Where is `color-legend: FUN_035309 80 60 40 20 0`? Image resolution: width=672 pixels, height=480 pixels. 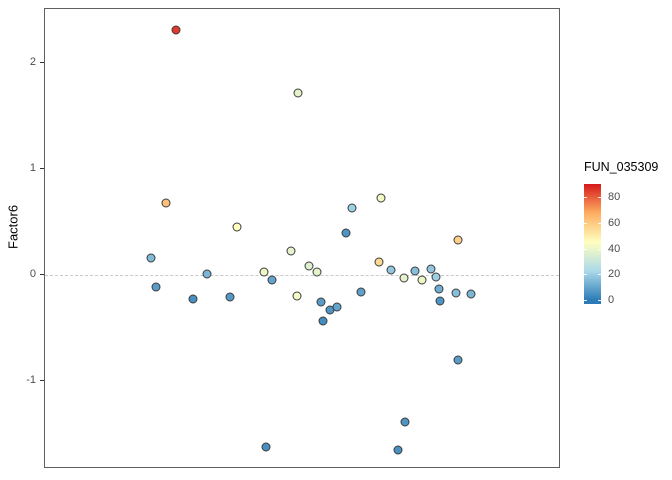
color-legend: FUN_035309 80 60 40 20 0 is located at coordinates (627, 233).